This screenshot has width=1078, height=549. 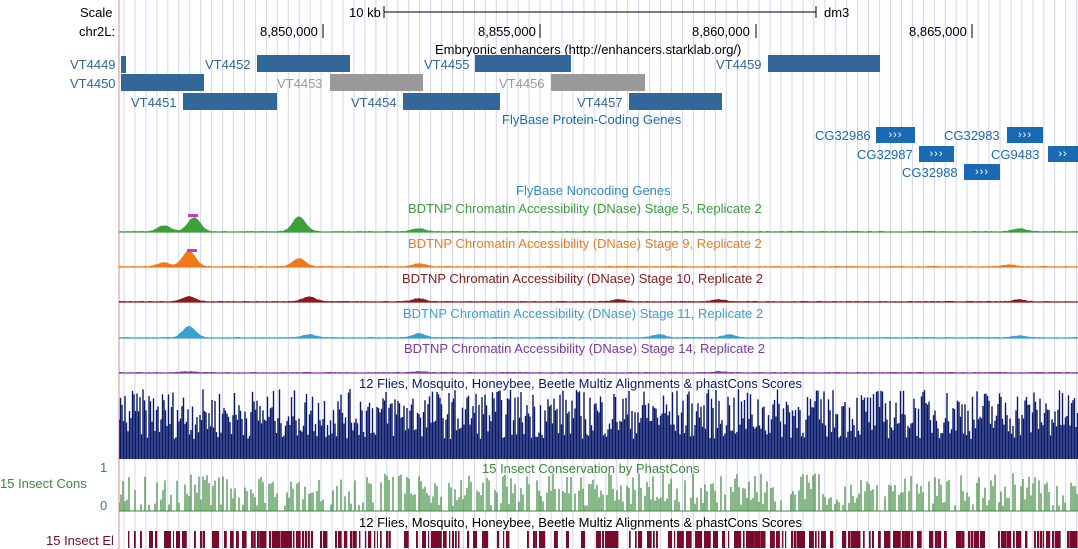 I want to click on coding-genes-track-title: FlyBase Protein-Coding Genes, so click(x=592, y=119).